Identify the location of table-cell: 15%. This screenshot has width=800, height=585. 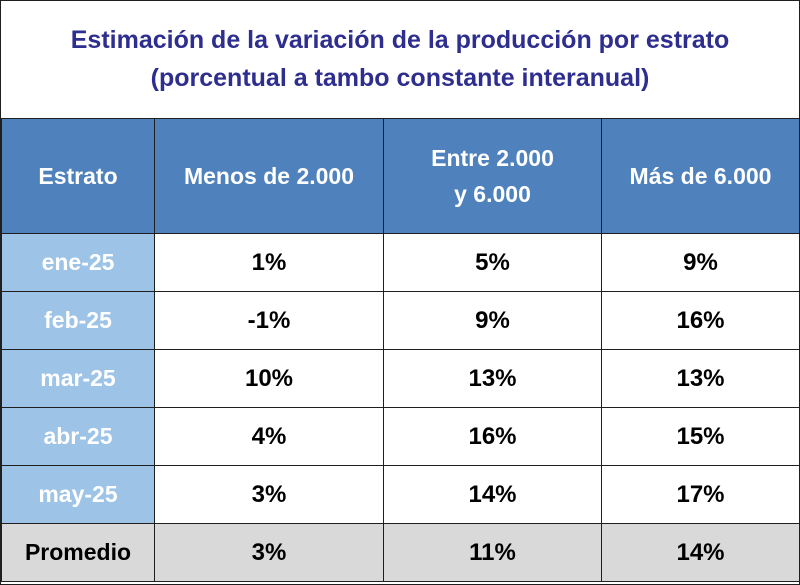
(700, 436).